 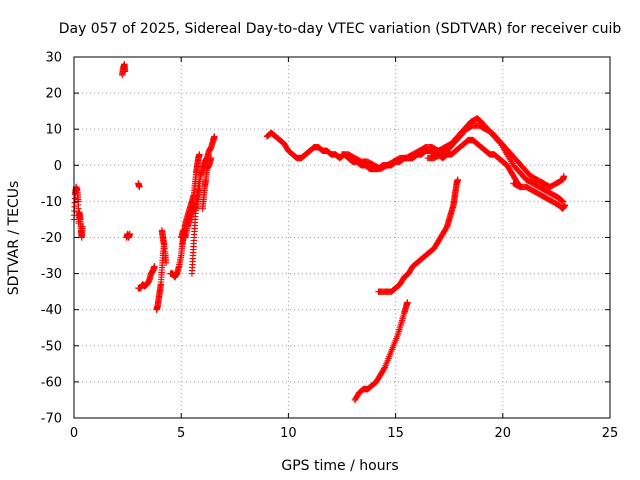 I want to click on y-tick-labels: -70 -60 -50 -40 -30 -20 -10 0 10 20 30, so click(x=51, y=239).